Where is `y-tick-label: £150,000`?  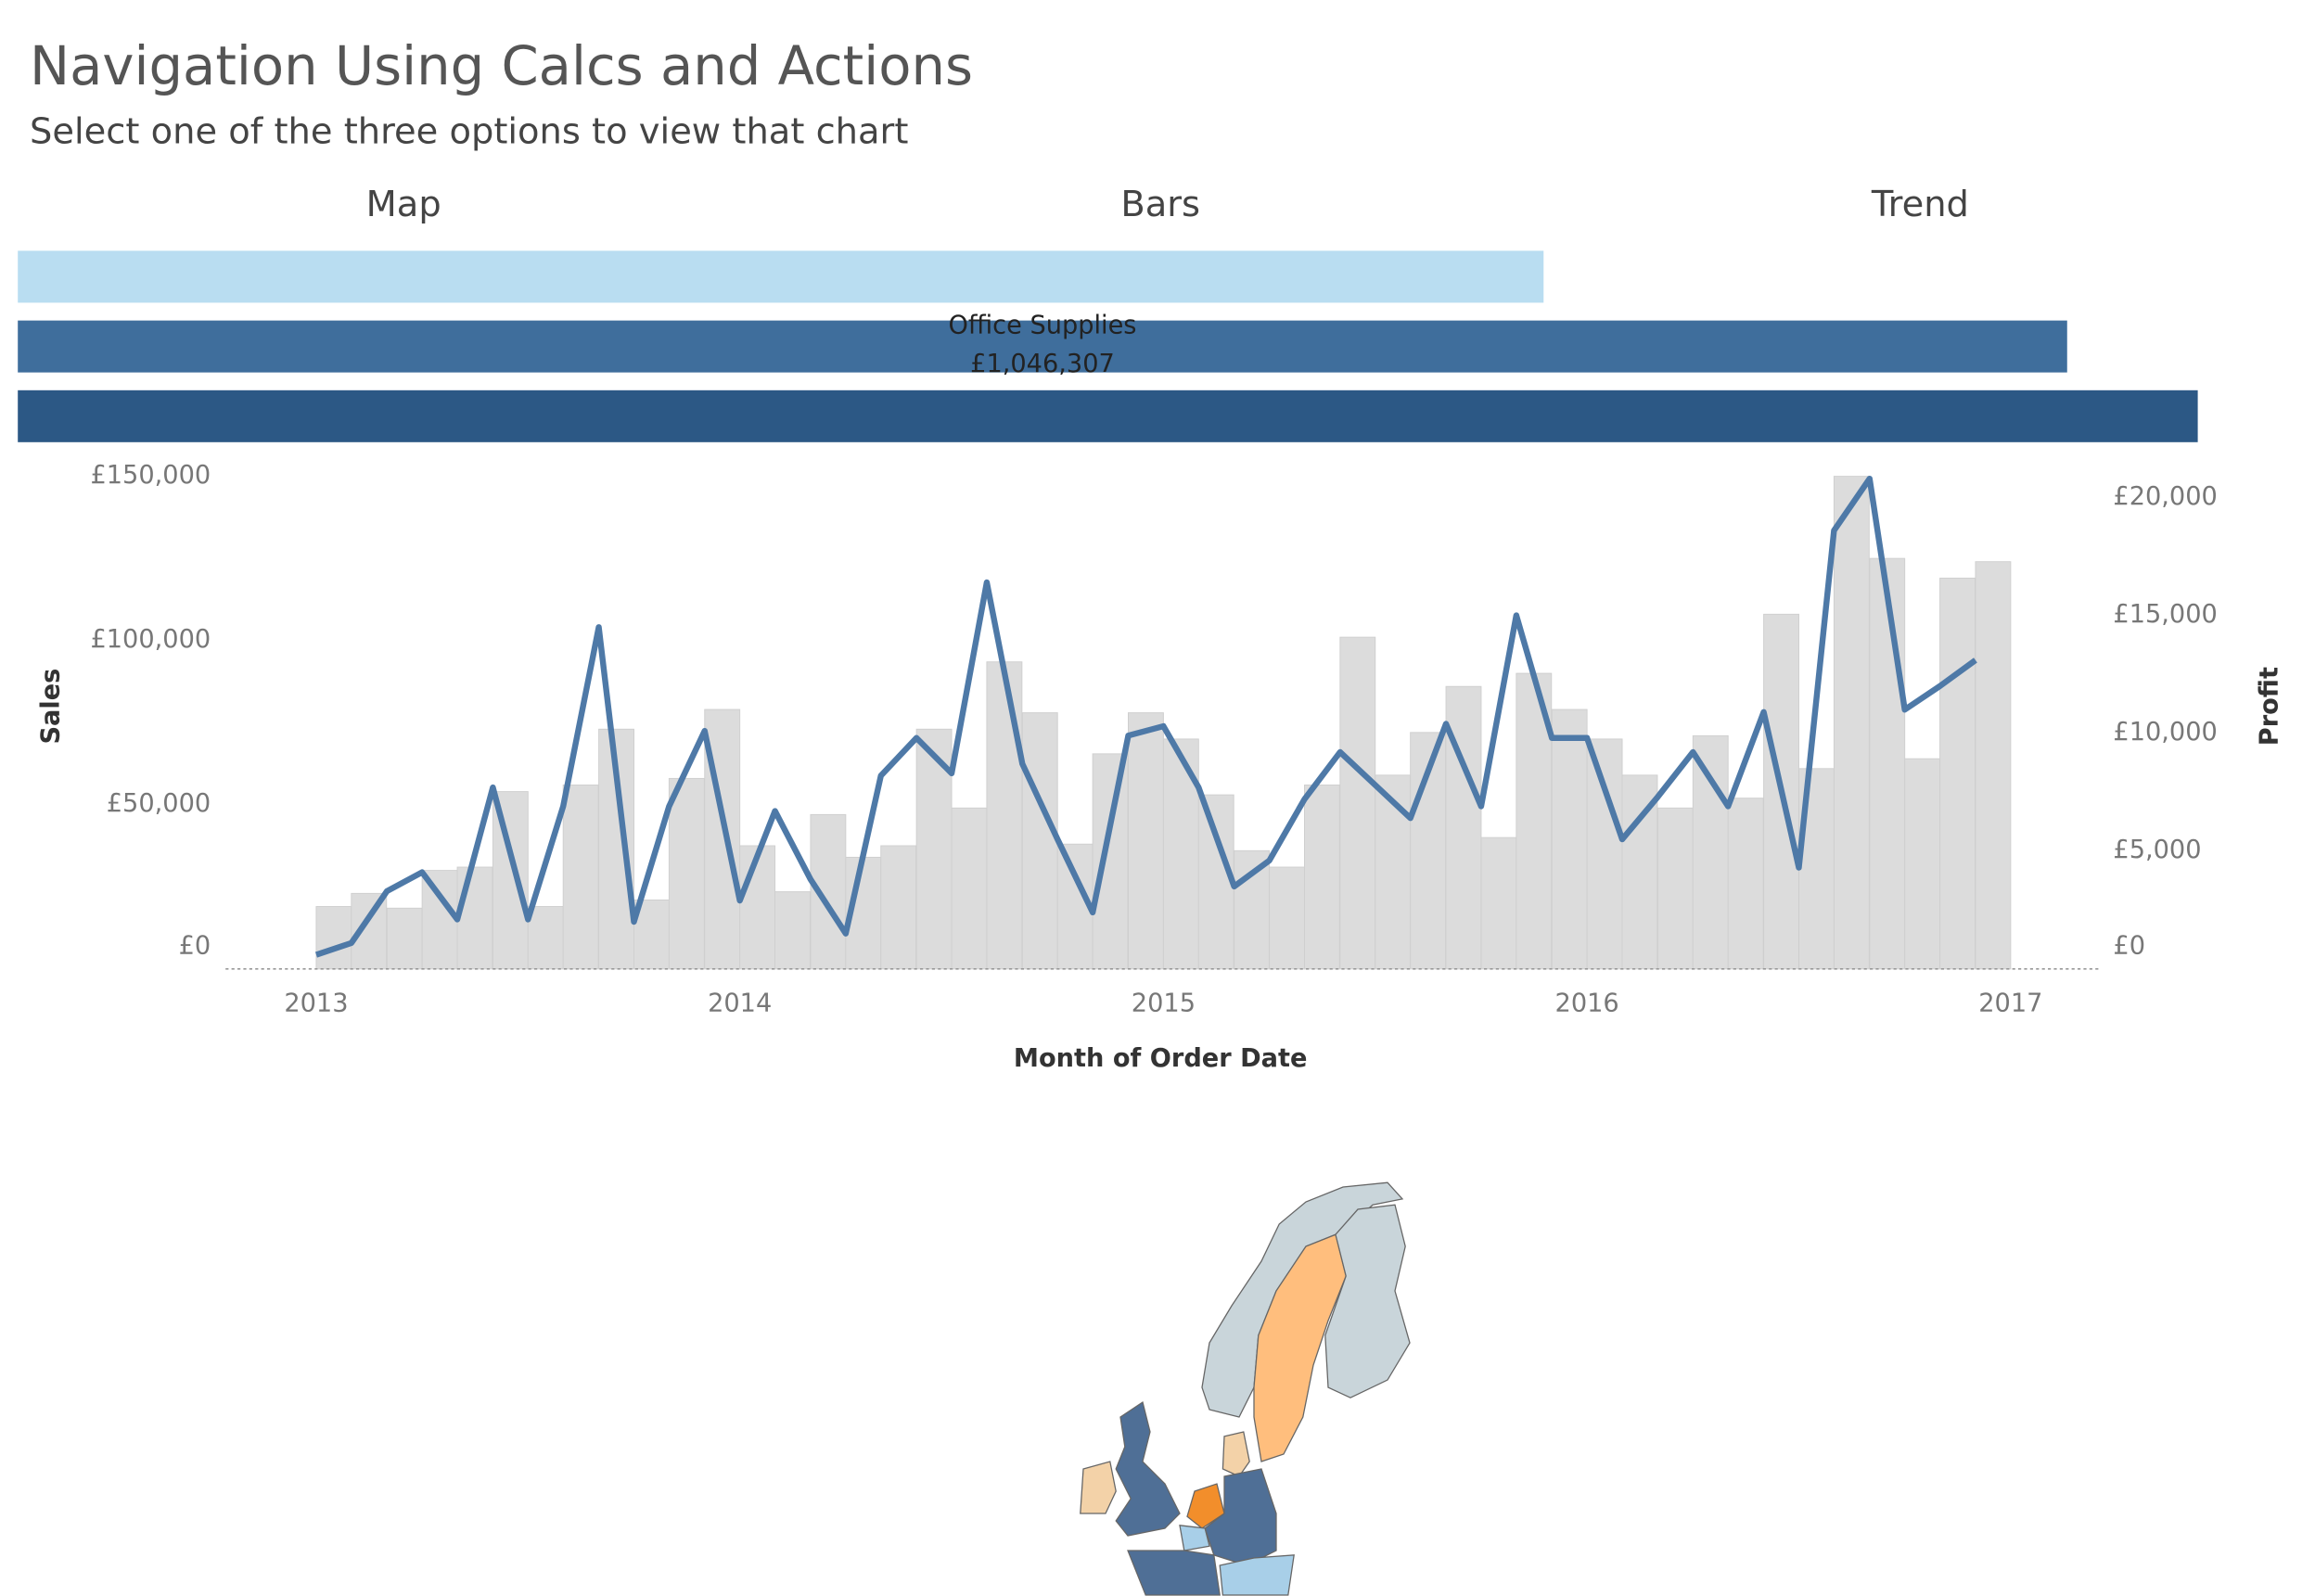 y-tick-label: £150,000 is located at coordinates (150, 475).